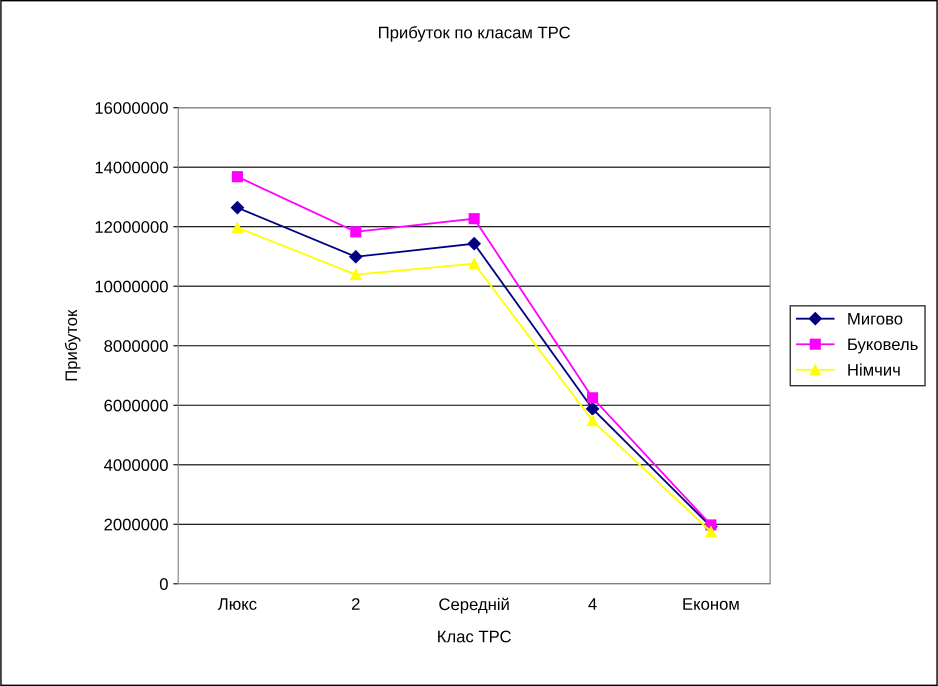 This screenshot has height=686, width=938. What do you see at coordinates (592, 604) in the screenshot?
I see `x-tick-label: 4` at bounding box center [592, 604].